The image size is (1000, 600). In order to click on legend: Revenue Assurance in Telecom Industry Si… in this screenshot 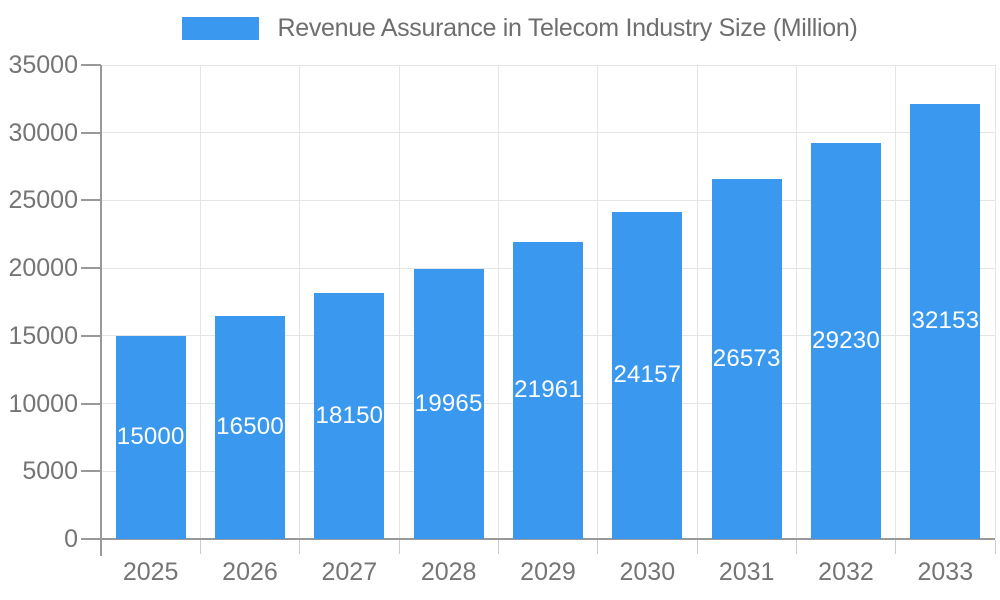, I will do `click(500, 28)`.